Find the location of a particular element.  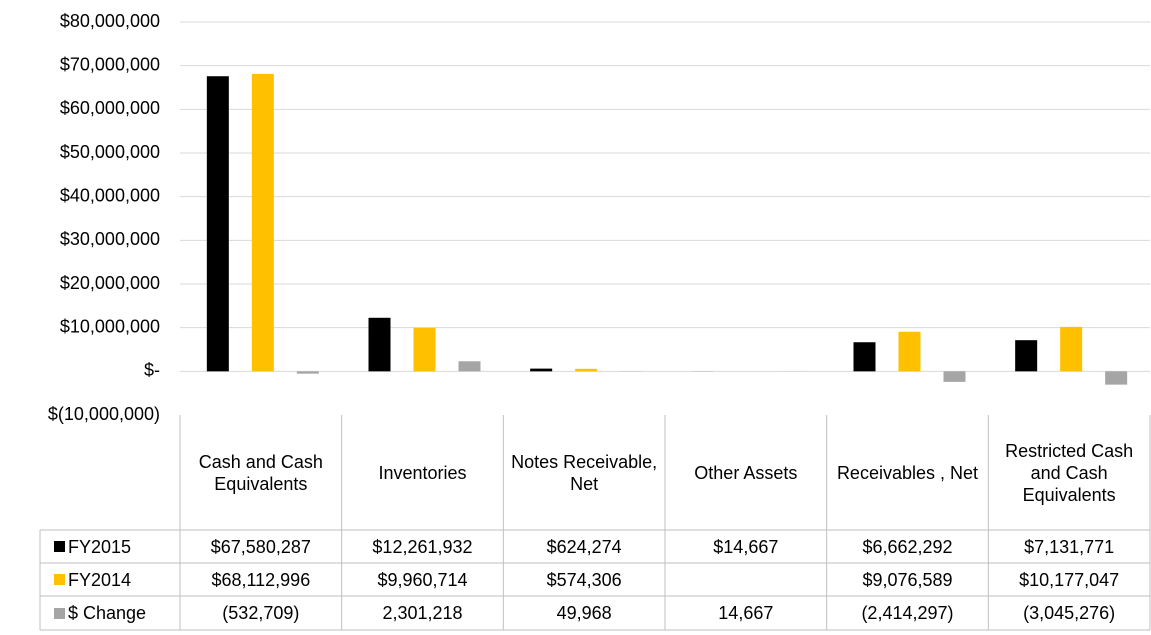

table-value: 14,667 is located at coordinates (746, 613).